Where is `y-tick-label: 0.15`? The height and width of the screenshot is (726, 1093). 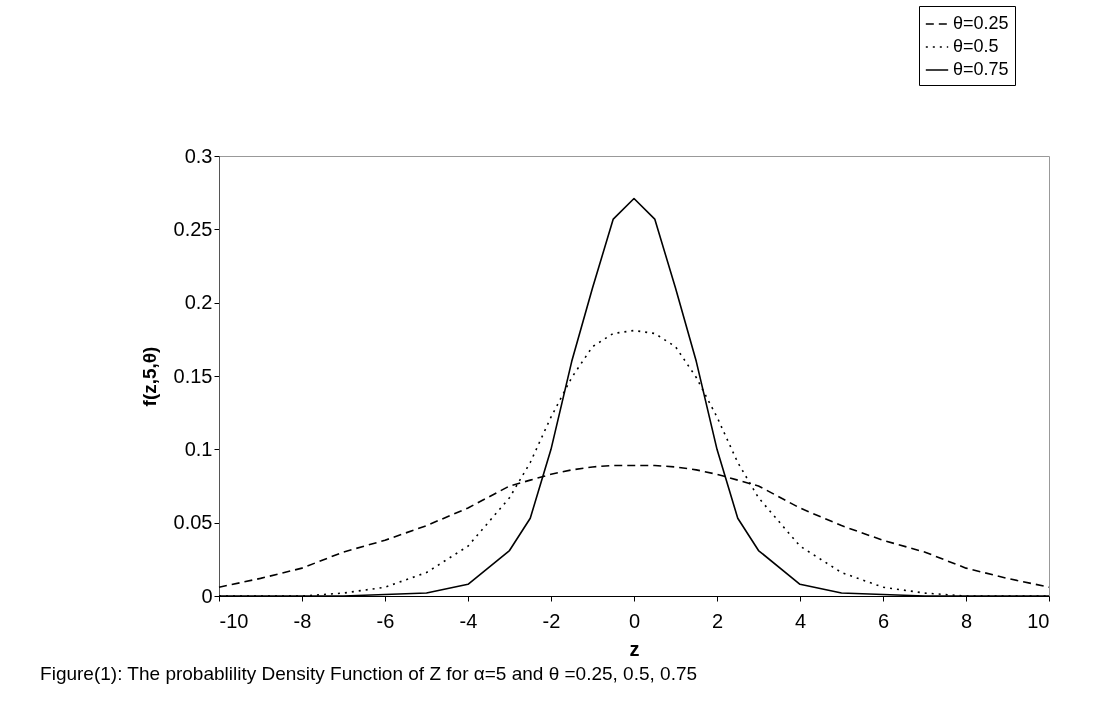 y-tick-label: 0.15 is located at coordinates (193, 375).